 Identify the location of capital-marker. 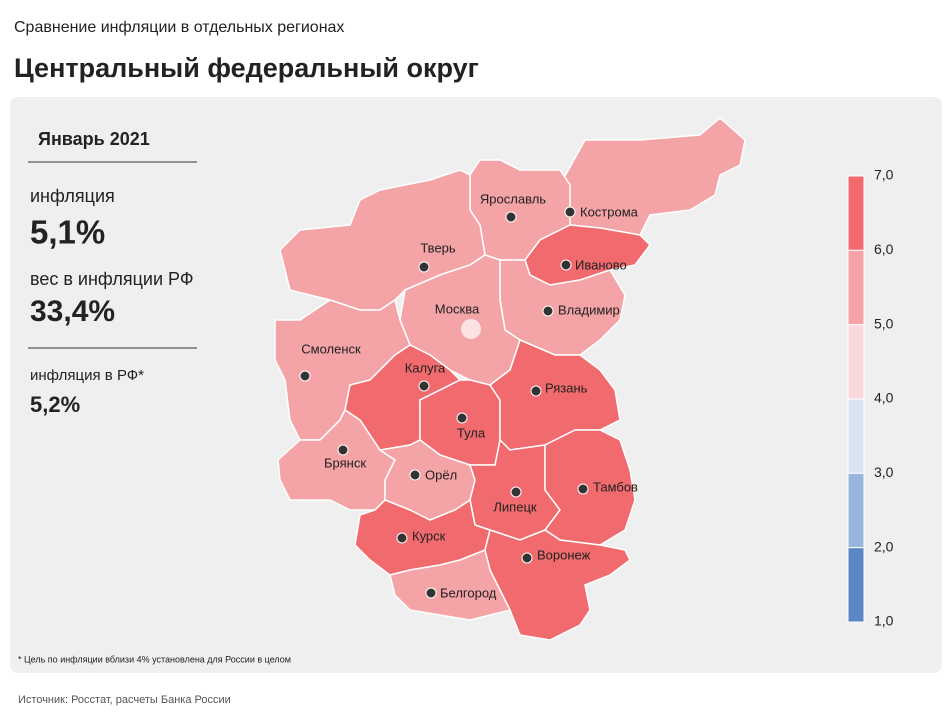
(471, 329).